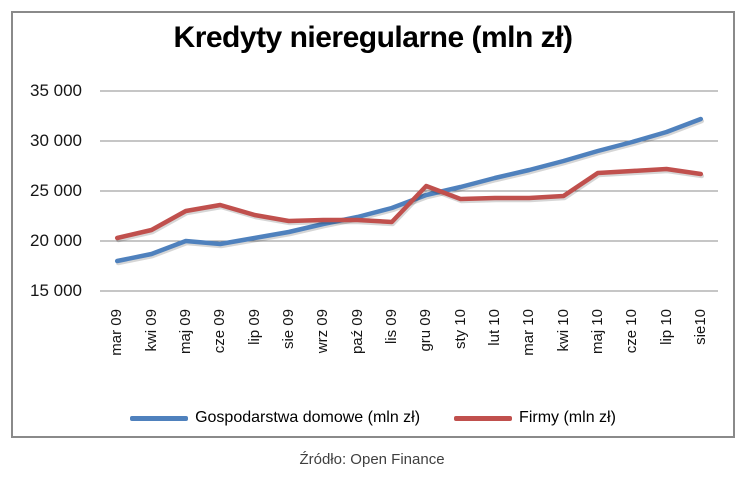  Describe the element at coordinates (56, 90) in the screenshot. I see `y-axis-tick-label: 35 000` at that location.